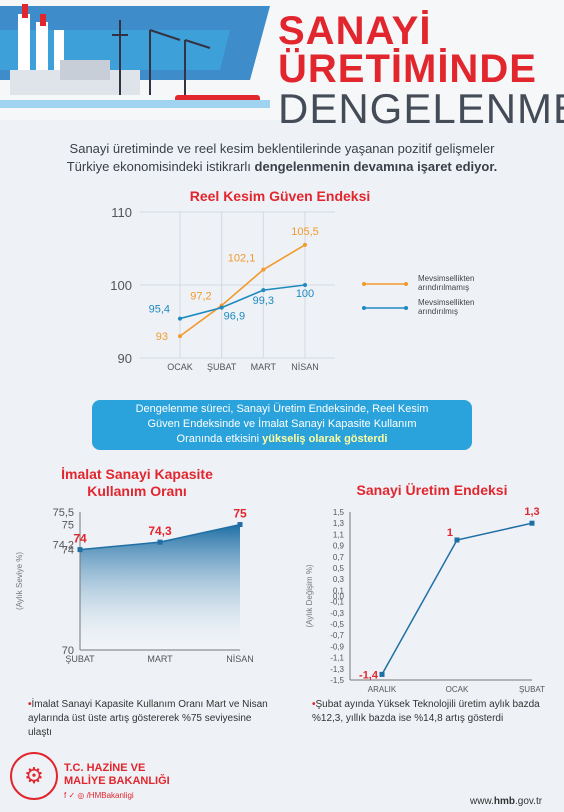  What do you see at coordinates (339, 596) in the screenshot?
I see `y-tick-label: 0,0` at bounding box center [339, 596].